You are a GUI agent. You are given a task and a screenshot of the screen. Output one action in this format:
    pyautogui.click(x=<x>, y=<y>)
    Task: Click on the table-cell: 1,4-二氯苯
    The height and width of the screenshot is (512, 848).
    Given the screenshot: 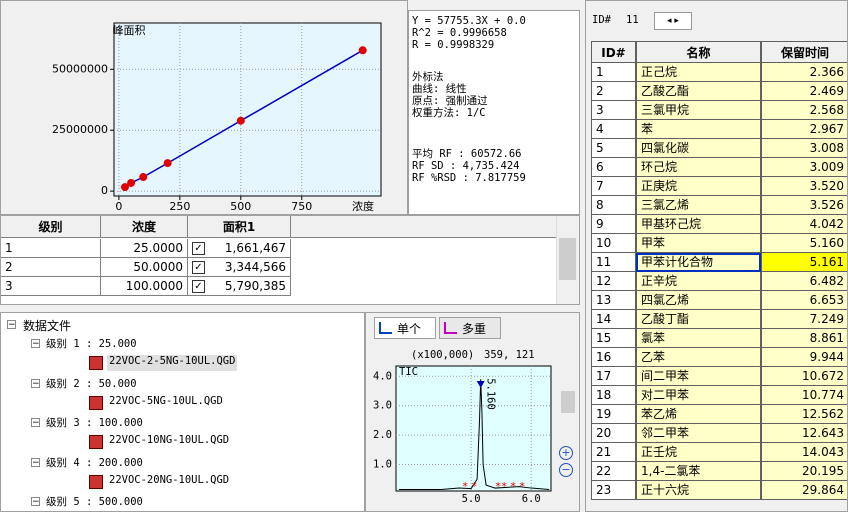 What is the action you would take?
    pyautogui.click(x=698, y=471)
    